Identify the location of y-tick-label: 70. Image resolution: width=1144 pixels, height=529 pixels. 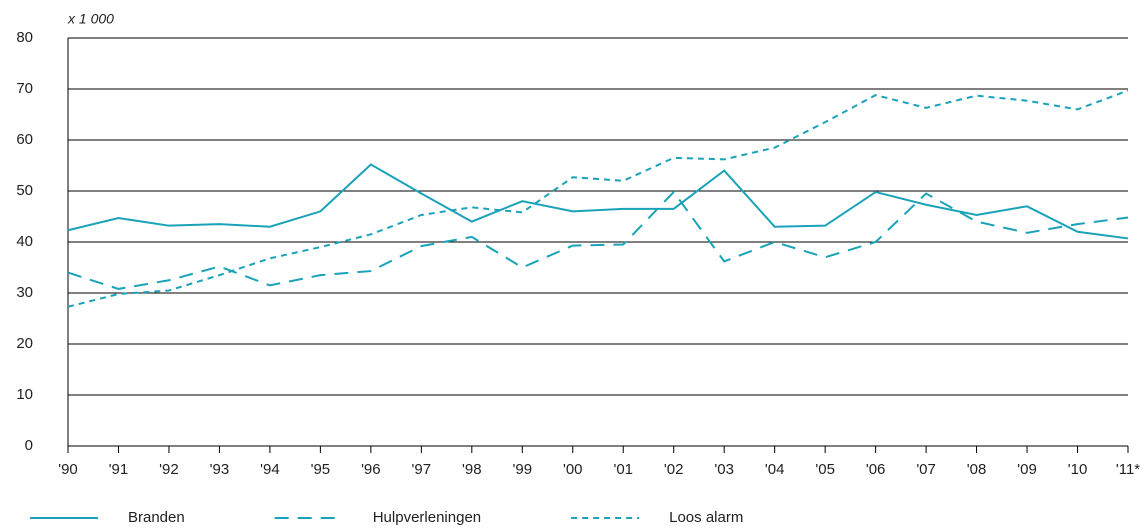
(24, 88).